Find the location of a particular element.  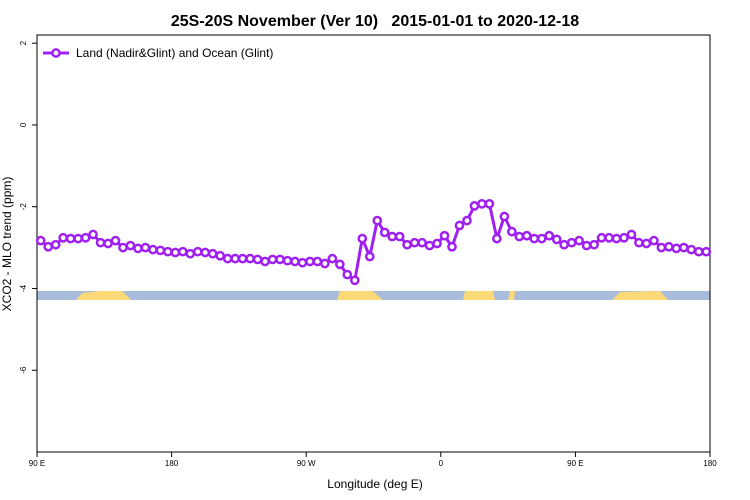

legend-marker is located at coordinates (56, 53).